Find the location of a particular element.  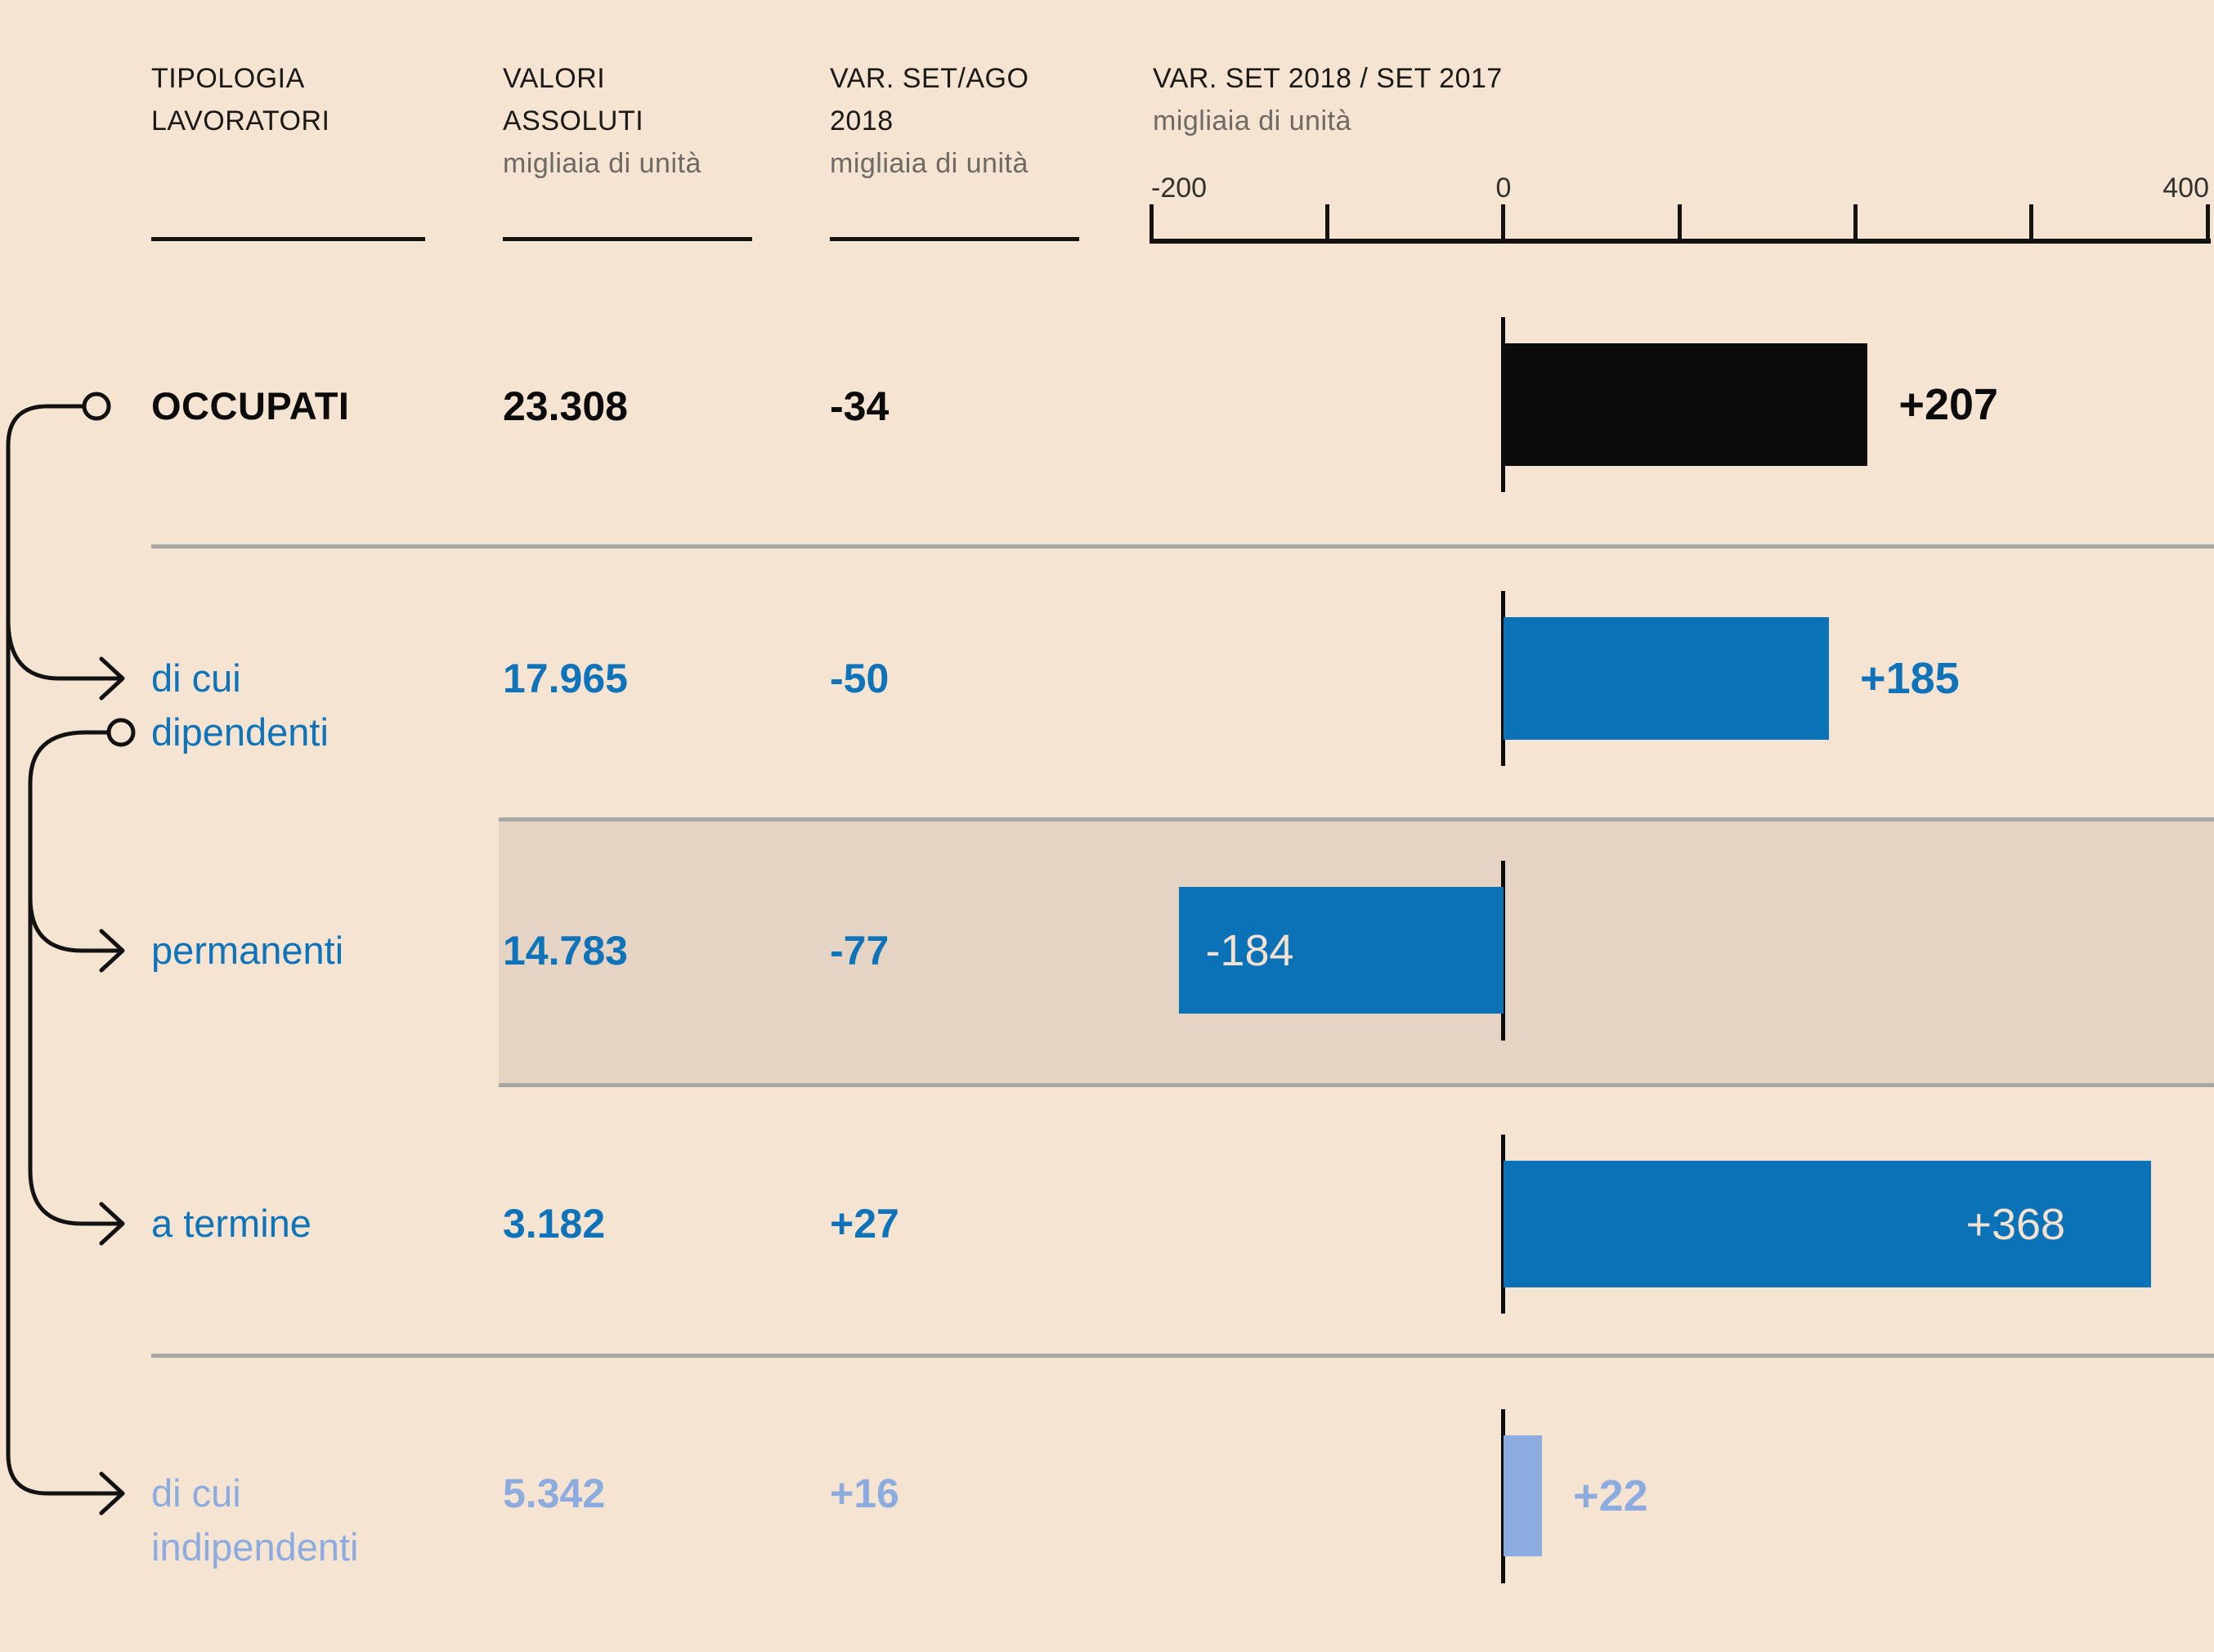

arrowhead-permanenti is located at coordinates (112, 951).